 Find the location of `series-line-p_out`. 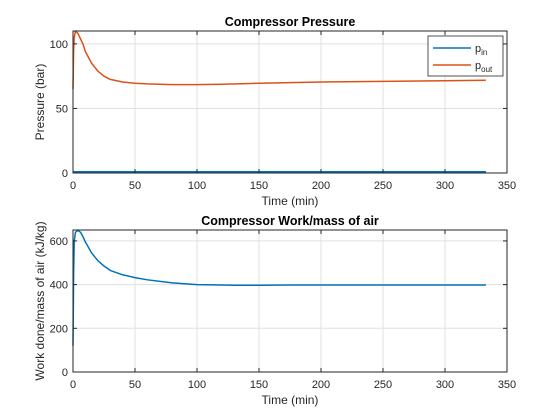

series-line-p_out is located at coordinates (279, 60).